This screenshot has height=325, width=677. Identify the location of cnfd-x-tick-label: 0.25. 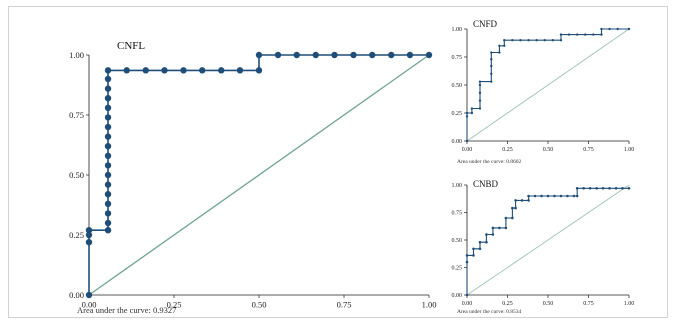
(507, 150).